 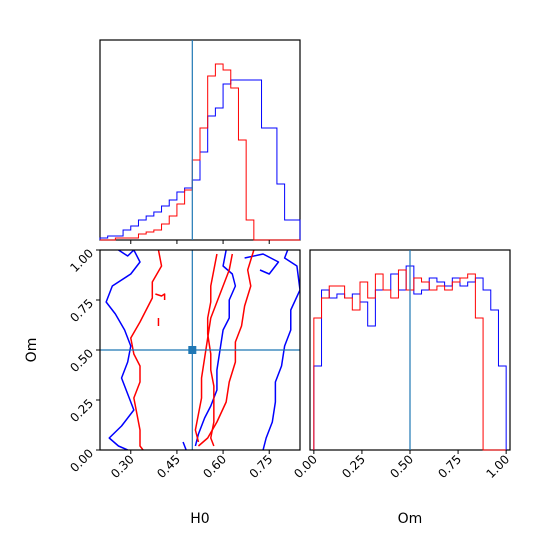 I want to click on contour-lines, so click(x=202, y=350).